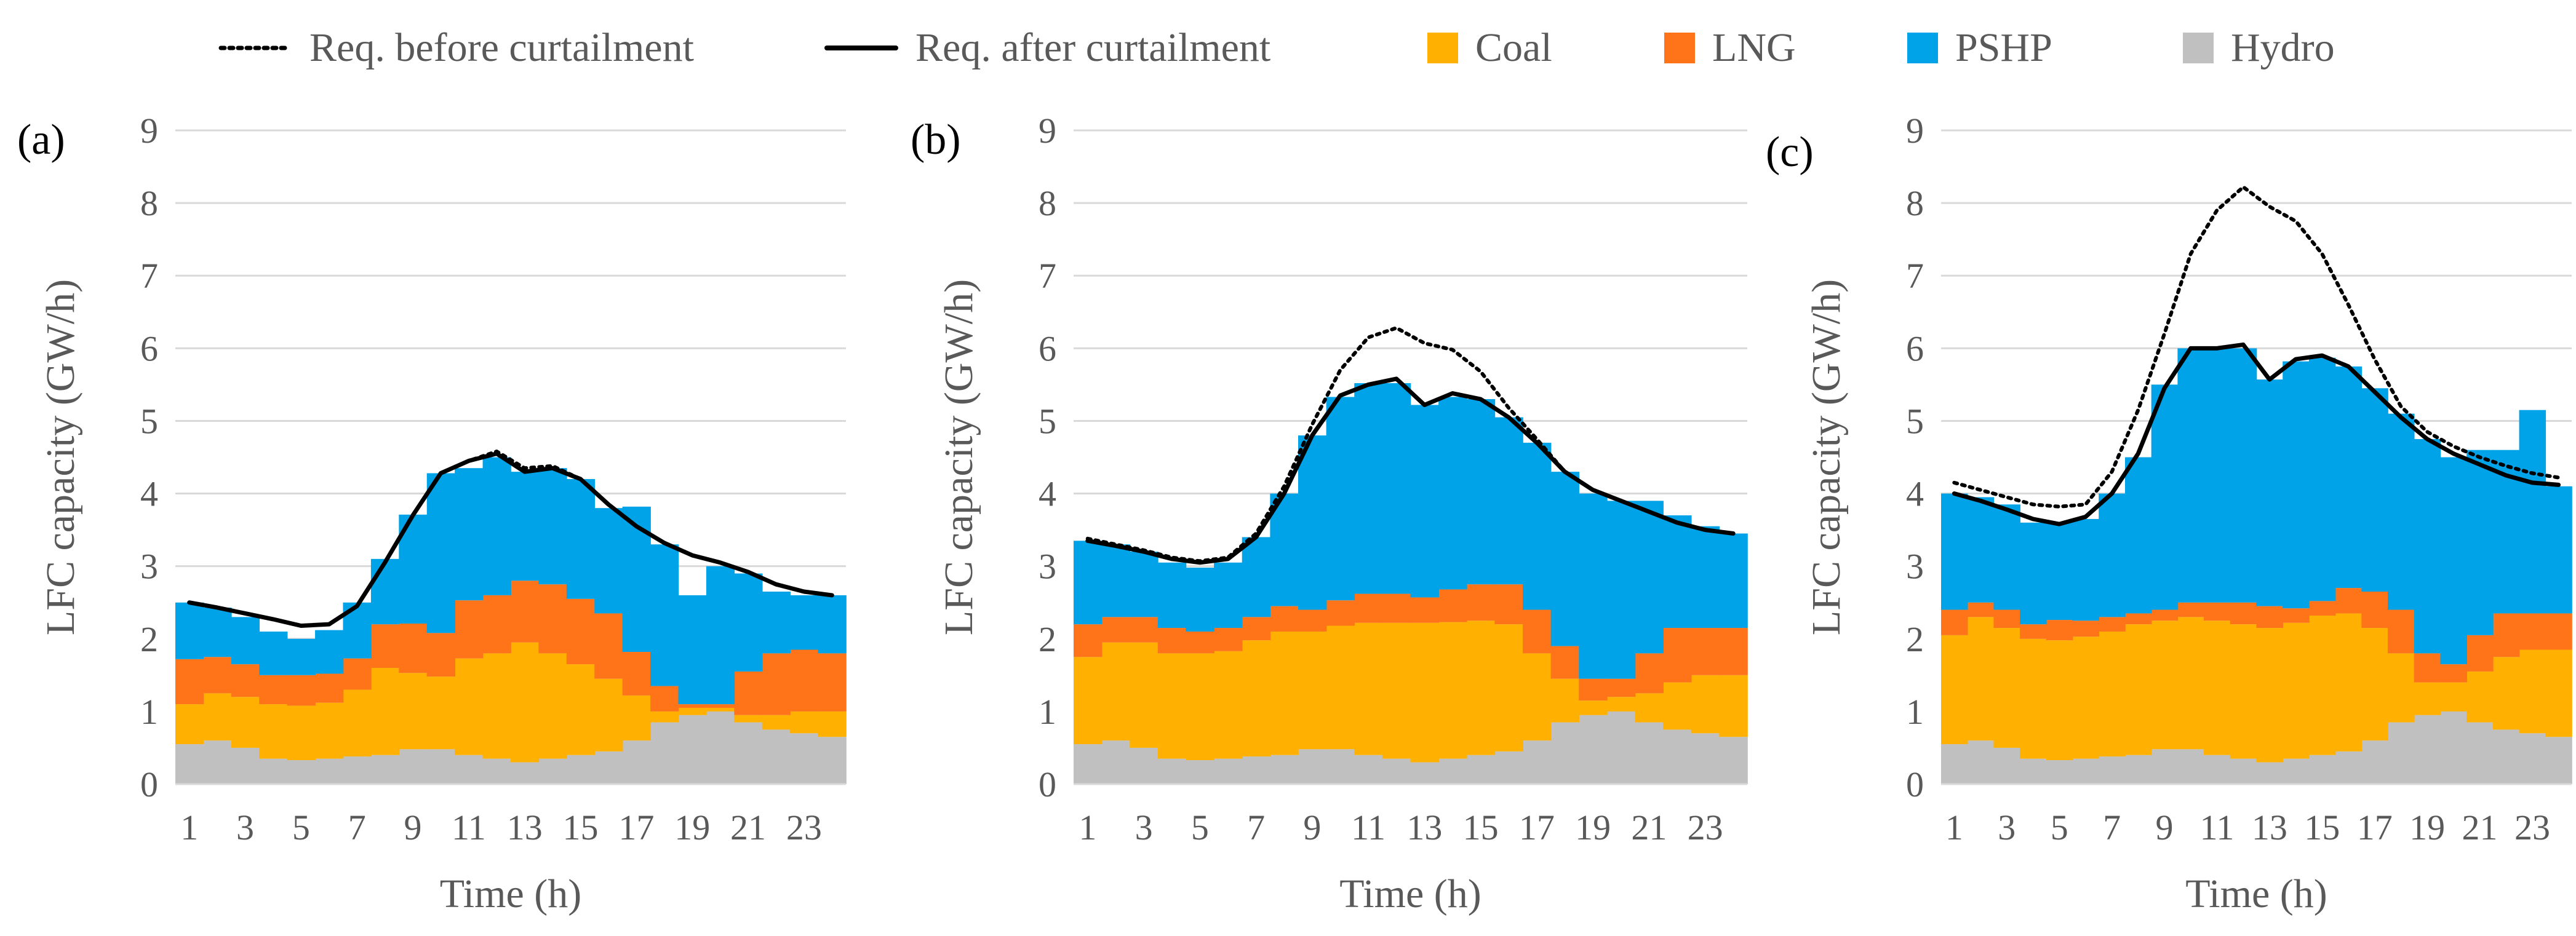 This screenshot has height=936, width=2576. Describe the element at coordinates (1481, 827) in the screenshot. I see `x-tick-label: 15` at that location.